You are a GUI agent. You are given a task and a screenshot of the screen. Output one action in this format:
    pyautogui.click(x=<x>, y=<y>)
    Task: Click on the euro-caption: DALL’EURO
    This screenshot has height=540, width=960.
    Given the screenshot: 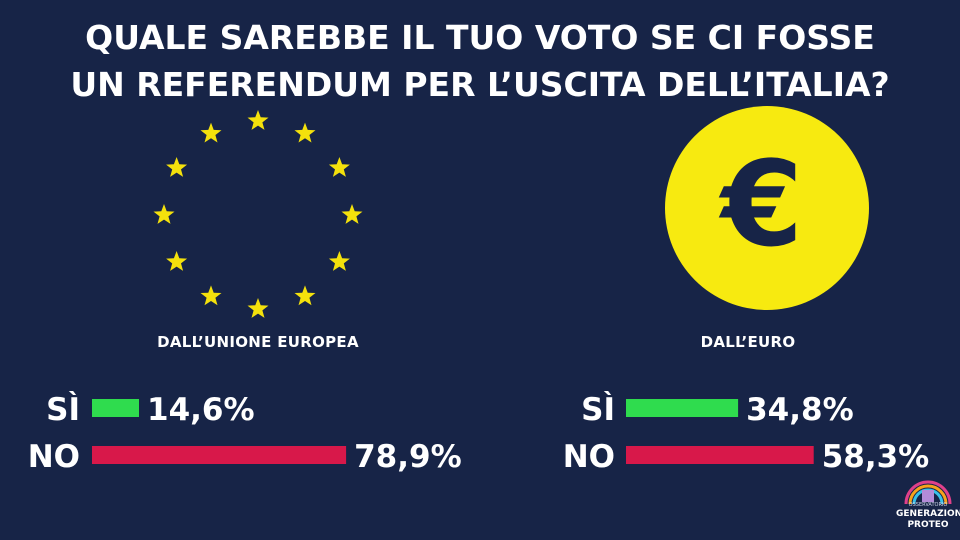 What is the action you would take?
    pyautogui.click(x=748, y=342)
    